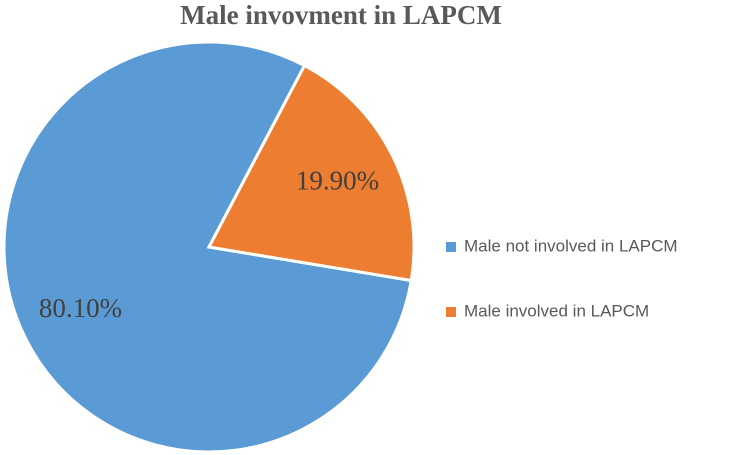 This screenshot has height=455, width=737. Describe the element at coordinates (341, 15) in the screenshot. I see `chart-title: Male invovment in LAPCM` at that location.